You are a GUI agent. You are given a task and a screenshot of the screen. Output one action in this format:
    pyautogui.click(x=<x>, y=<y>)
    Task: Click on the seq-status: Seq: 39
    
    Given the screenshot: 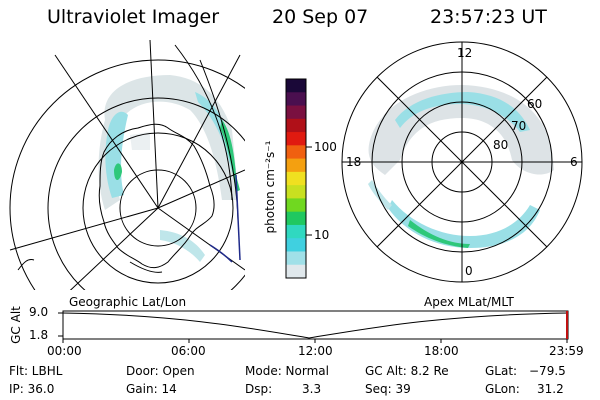 What is the action you would take?
    pyautogui.click(x=388, y=389)
    